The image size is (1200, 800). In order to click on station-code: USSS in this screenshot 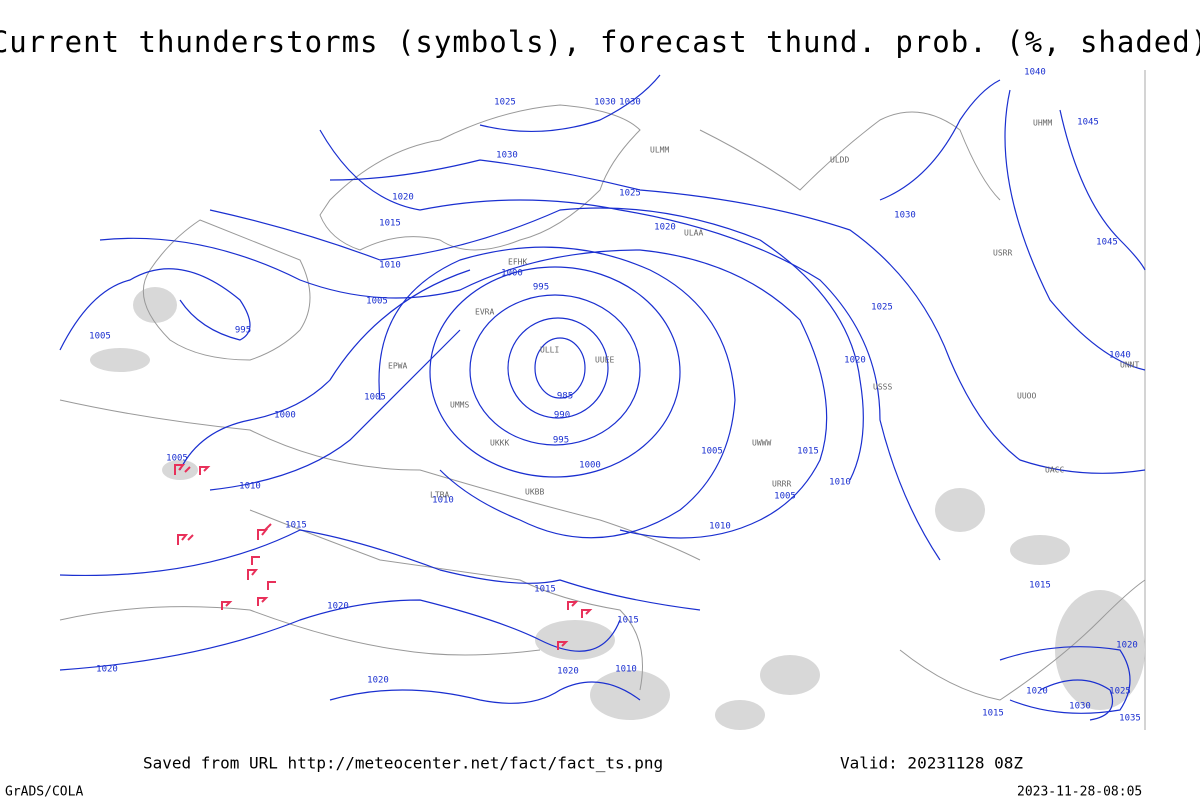, I will do `click(882, 387)`.